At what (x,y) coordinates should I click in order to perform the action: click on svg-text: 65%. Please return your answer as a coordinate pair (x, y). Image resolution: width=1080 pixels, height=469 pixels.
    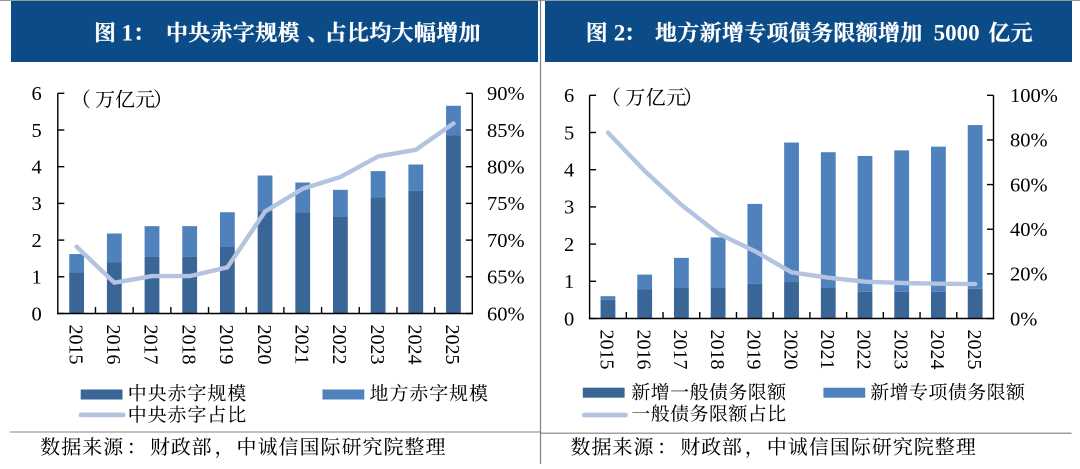
    Looking at the image, I should click on (506, 278).